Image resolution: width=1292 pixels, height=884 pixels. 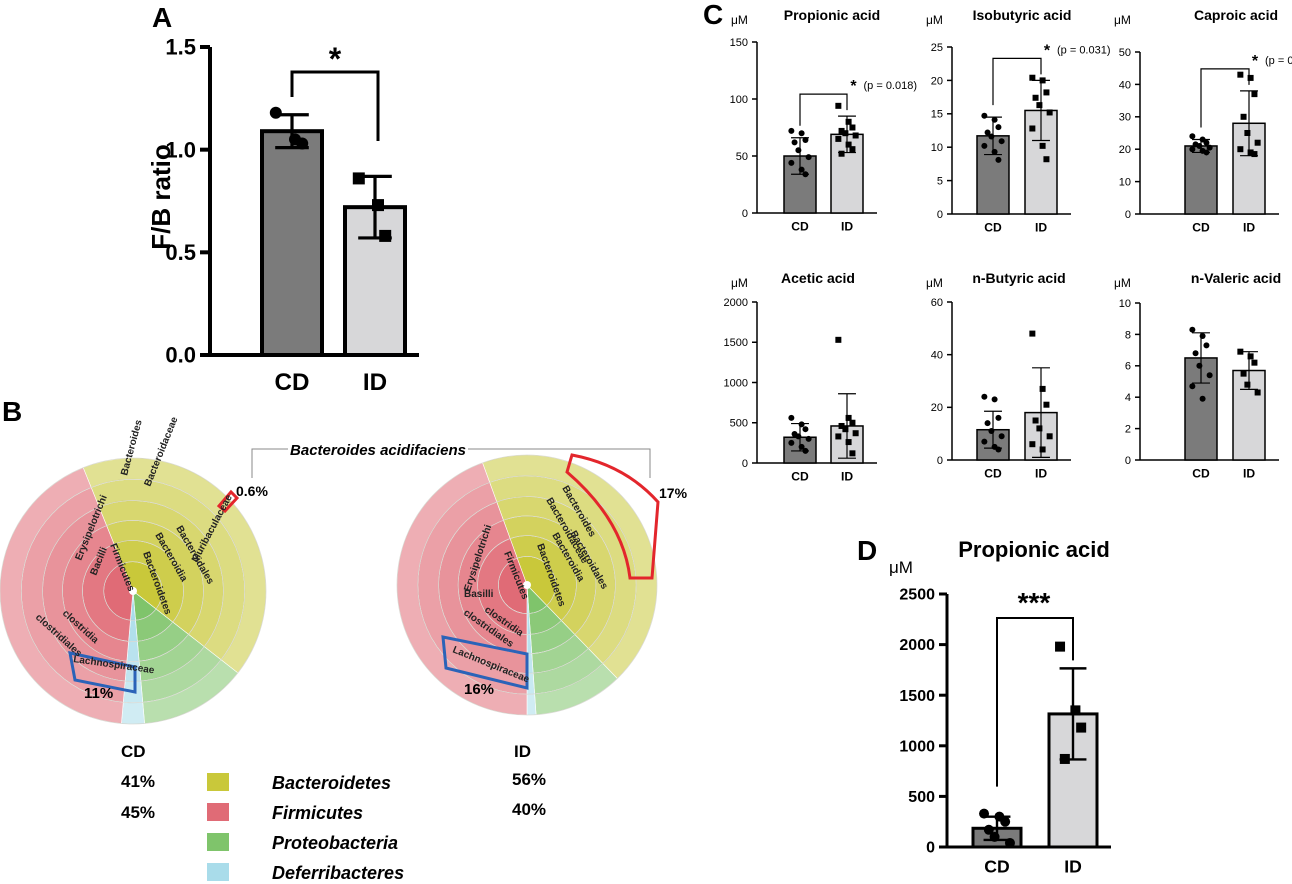 I want to click on panel-c-2-sig: *, so click(x=1255, y=61).